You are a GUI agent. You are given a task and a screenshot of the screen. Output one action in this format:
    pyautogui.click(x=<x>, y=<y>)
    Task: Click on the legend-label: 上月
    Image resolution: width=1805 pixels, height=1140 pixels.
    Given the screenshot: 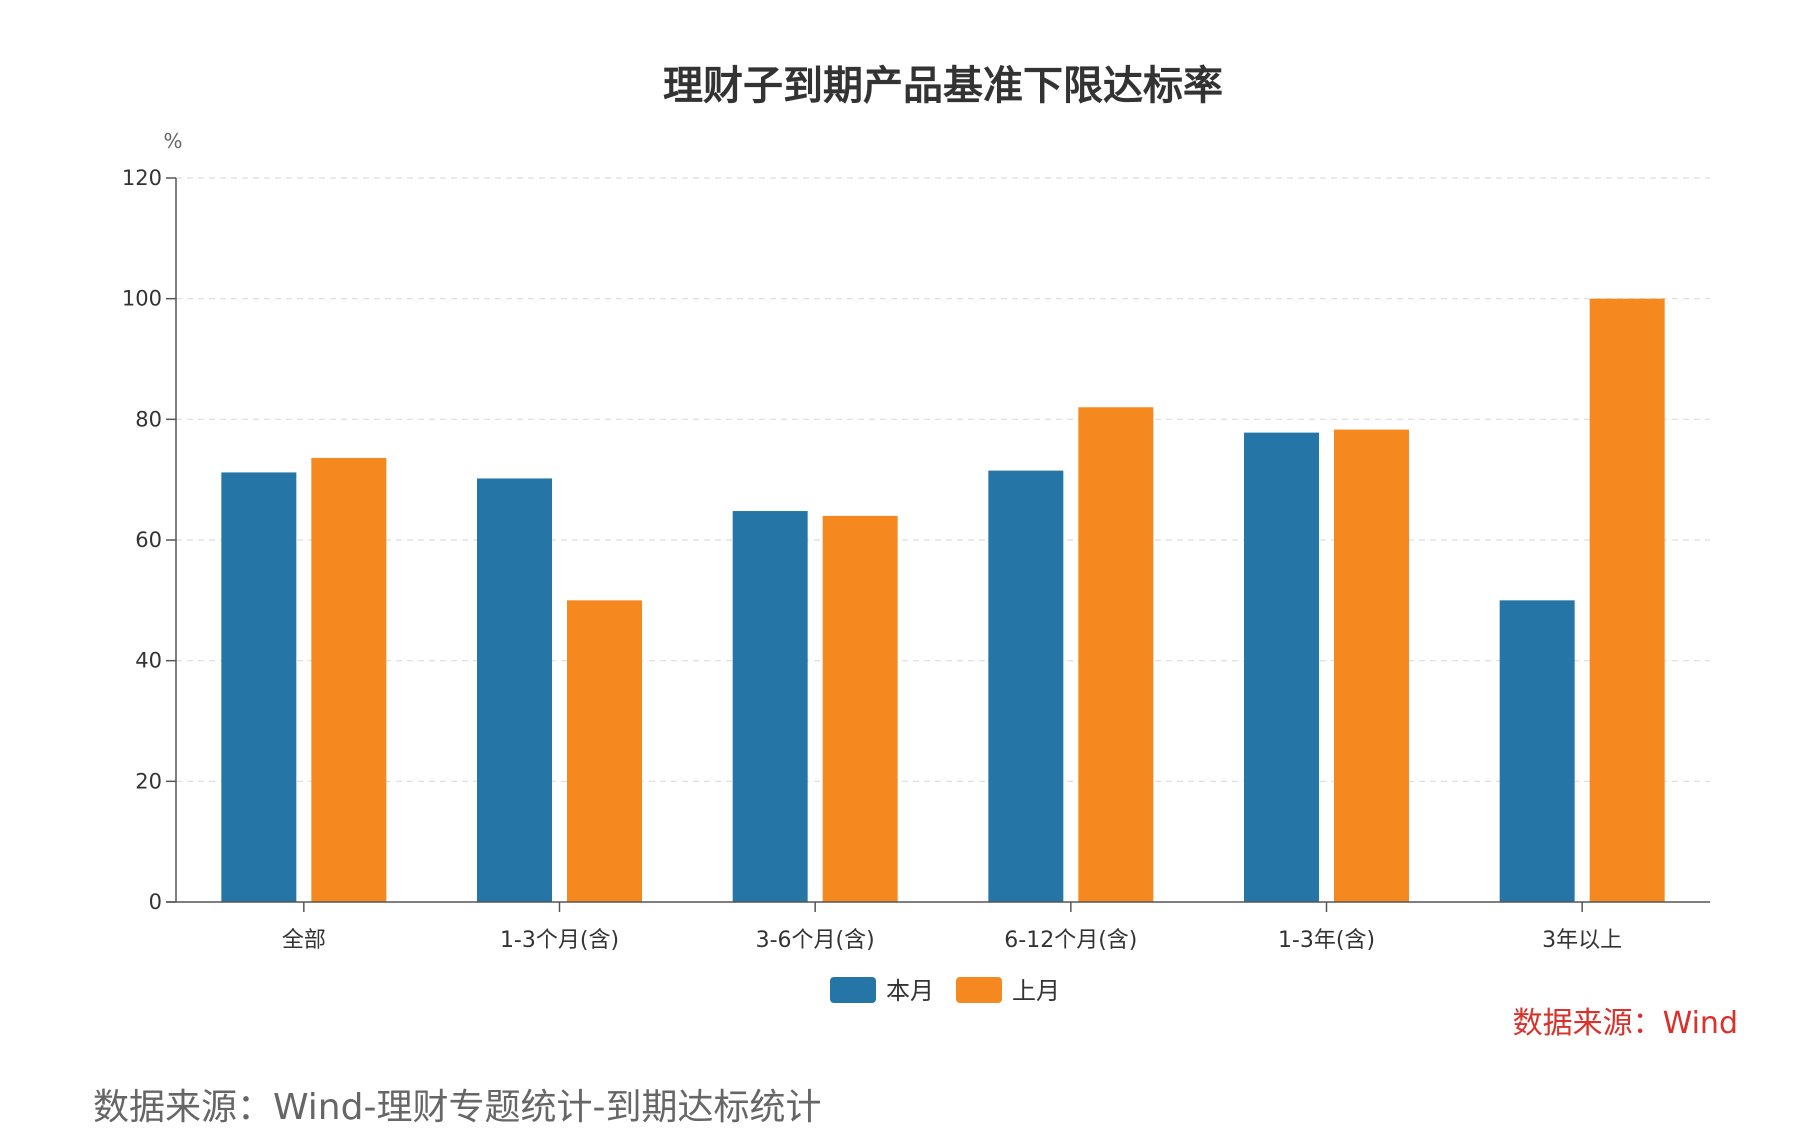 What is the action you would take?
    pyautogui.click(x=1036, y=991)
    